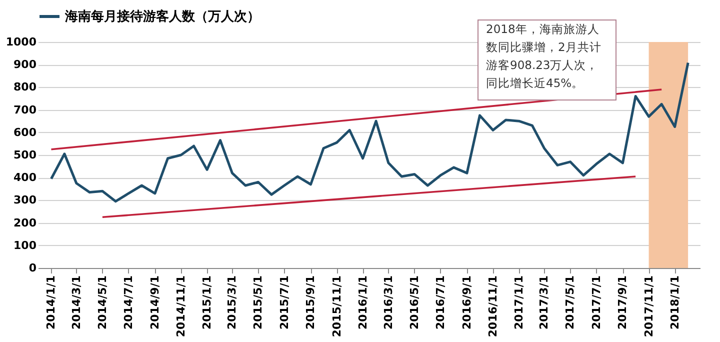  Describe the element at coordinates (162, 16) in the screenshot. I see `legend-label: 海南每月接待游客人数（万人次）` at that location.